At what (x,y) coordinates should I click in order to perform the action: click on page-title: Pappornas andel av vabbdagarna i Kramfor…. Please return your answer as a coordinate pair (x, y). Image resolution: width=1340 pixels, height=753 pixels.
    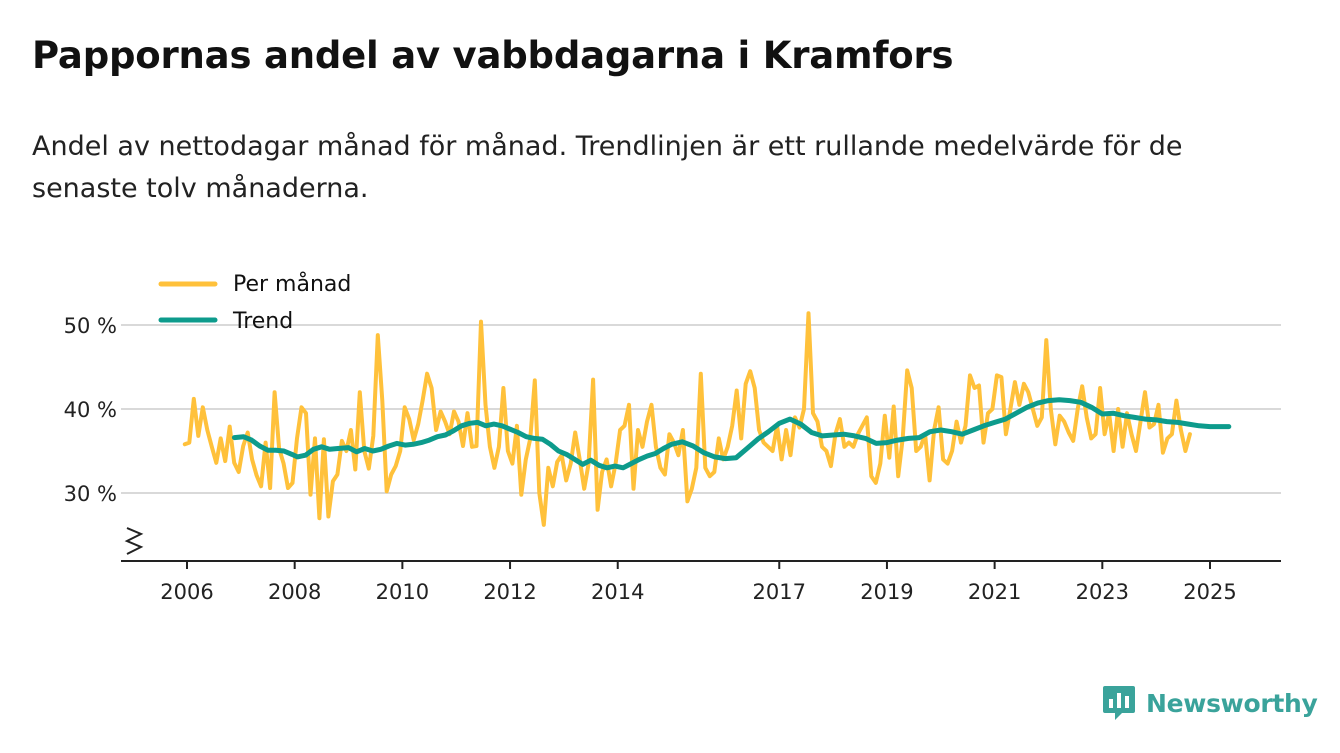
    Looking at the image, I should click on (493, 55).